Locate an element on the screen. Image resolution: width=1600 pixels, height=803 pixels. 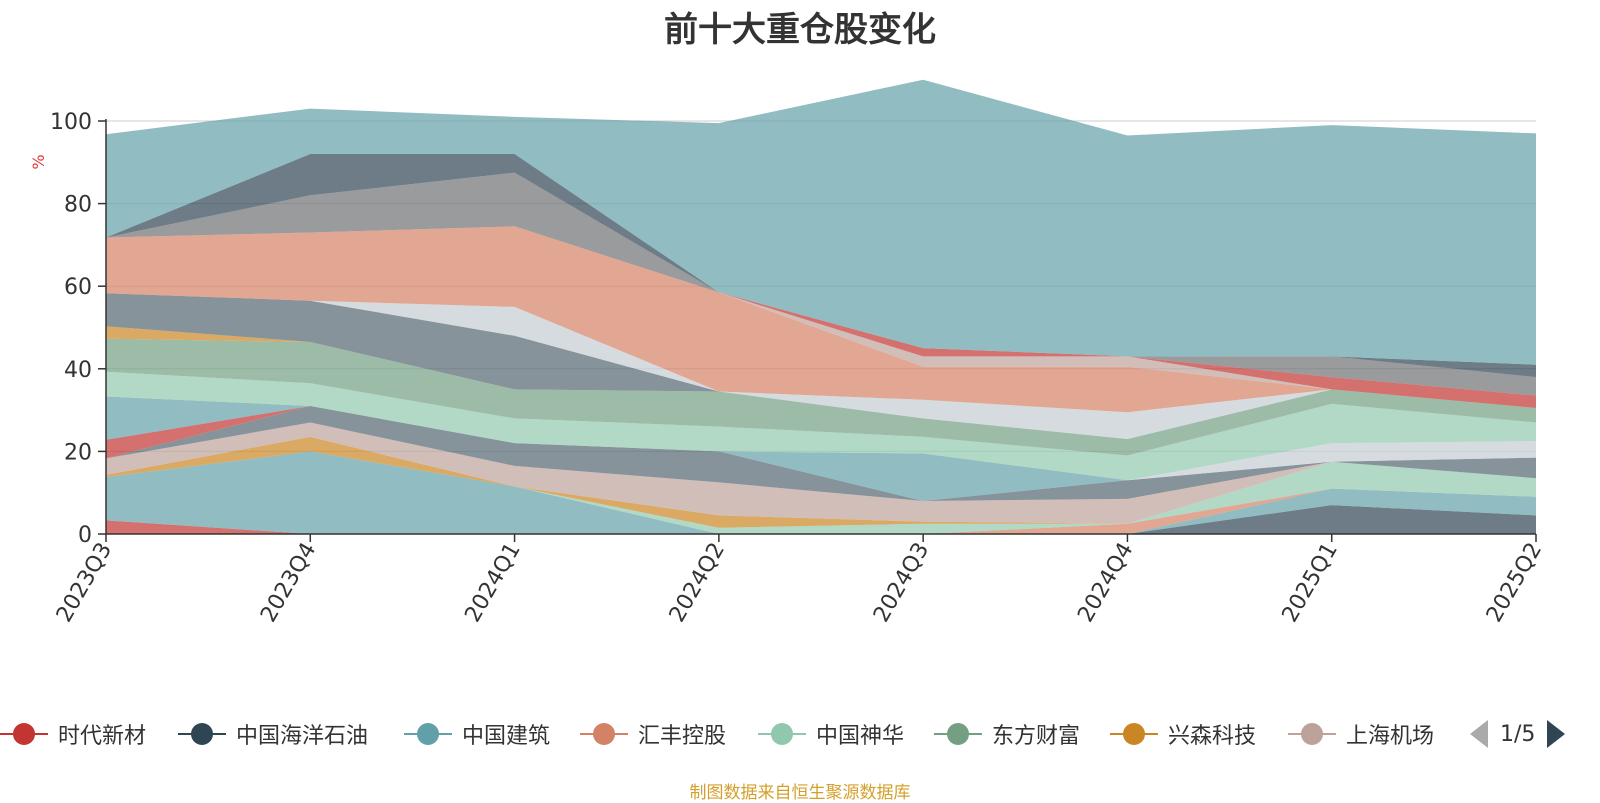
y-tick-label: 40 is located at coordinates (78, 370).